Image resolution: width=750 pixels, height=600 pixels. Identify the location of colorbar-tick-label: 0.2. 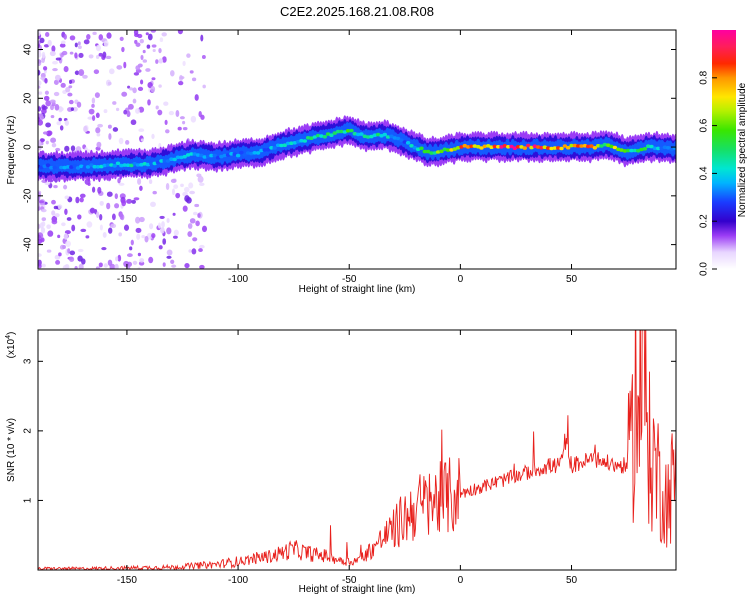
(704, 221).